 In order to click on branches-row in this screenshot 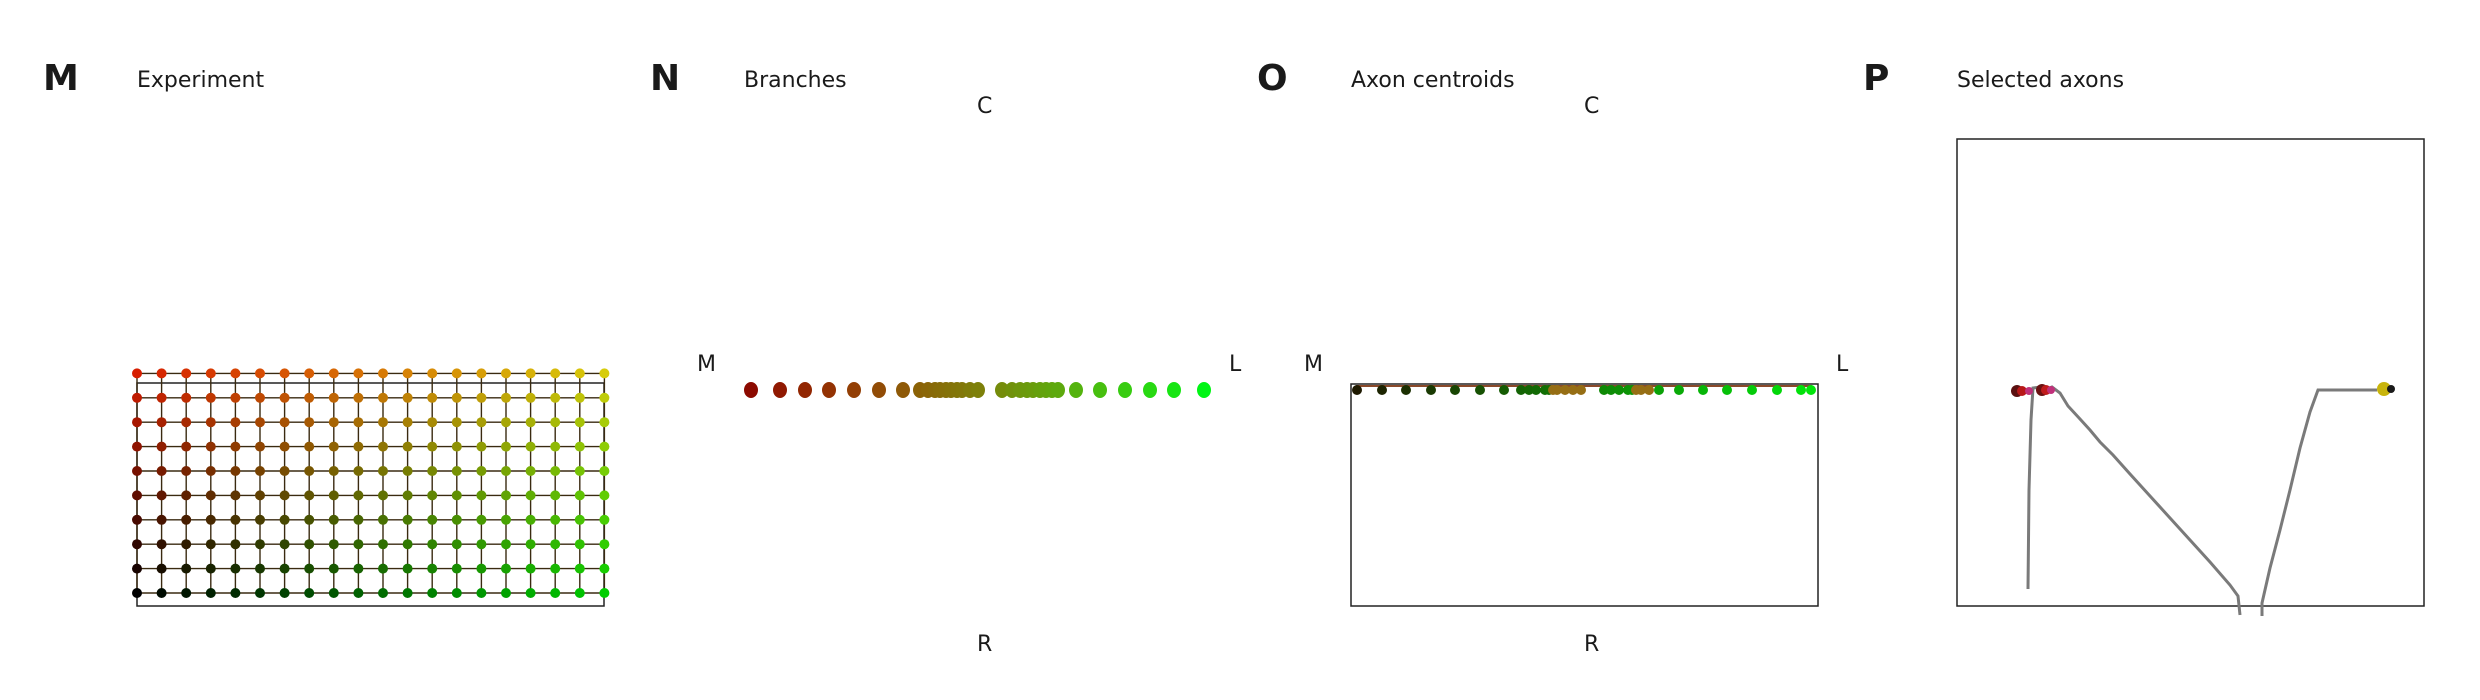, I will do `click(977, 390)`.